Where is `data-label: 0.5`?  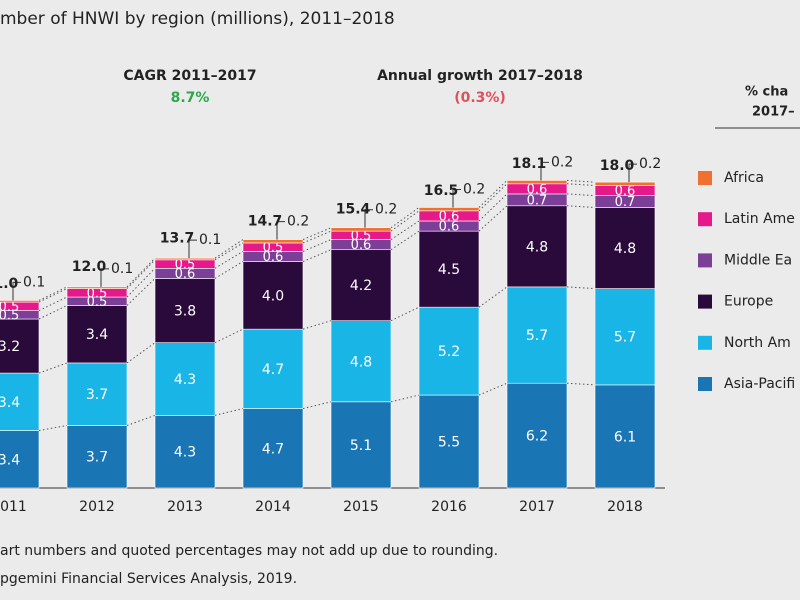
data-label: 0.5 is located at coordinates (9, 315).